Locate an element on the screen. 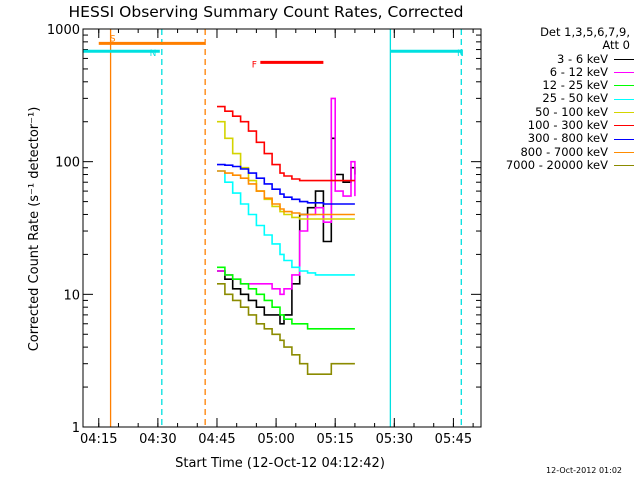  x-tick-label-5: 05:30 is located at coordinates (394, 439).